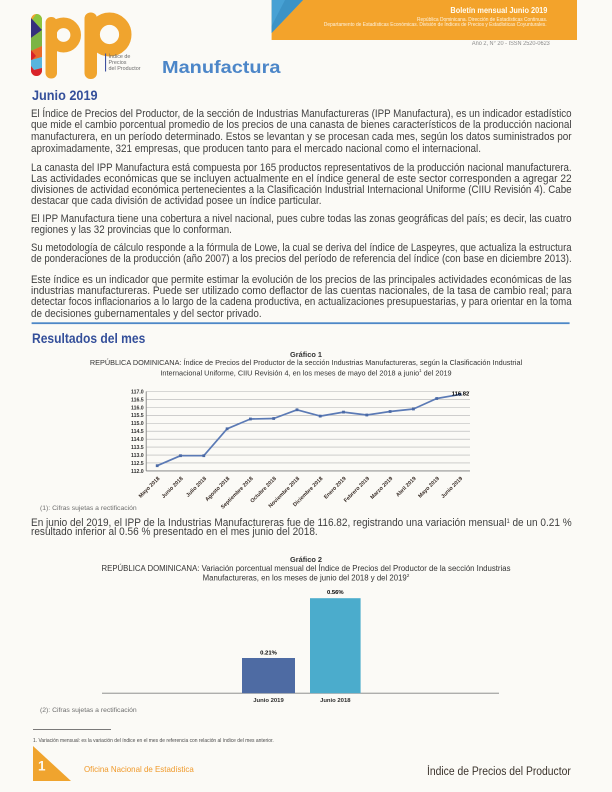  What do you see at coordinates (406, 487) in the screenshot?
I see `svg-text: Abril 2019` at bounding box center [406, 487].